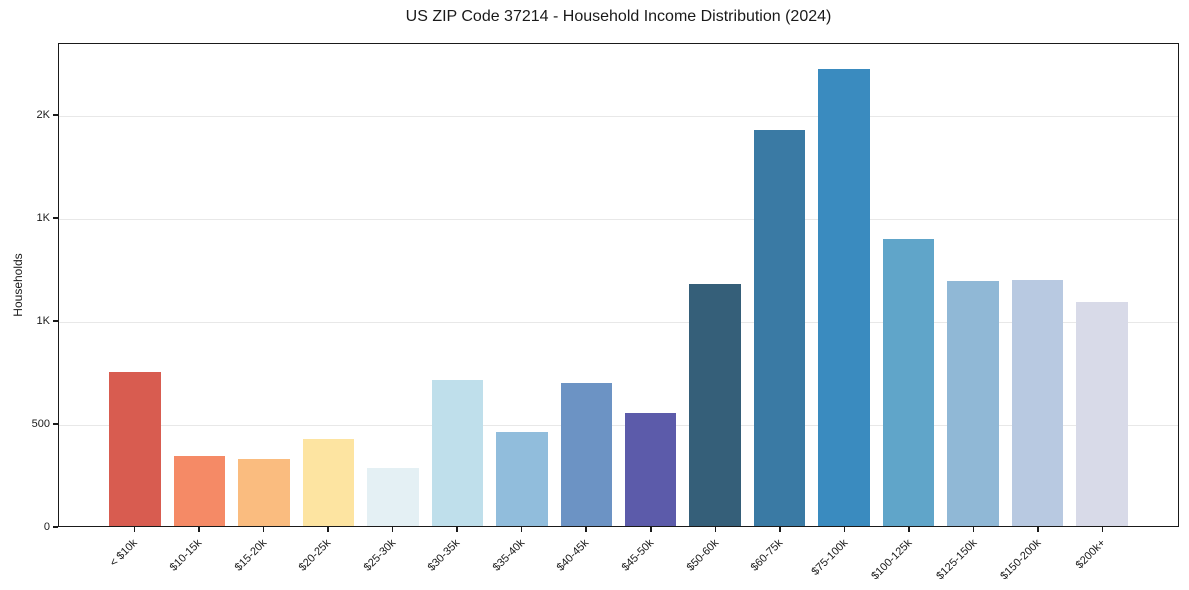 Image resolution: width=1189 pixels, height=590 pixels. Describe the element at coordinates (892, 560) in the screenshot. I see `x-tick-label-text: $100-125k` at that location.